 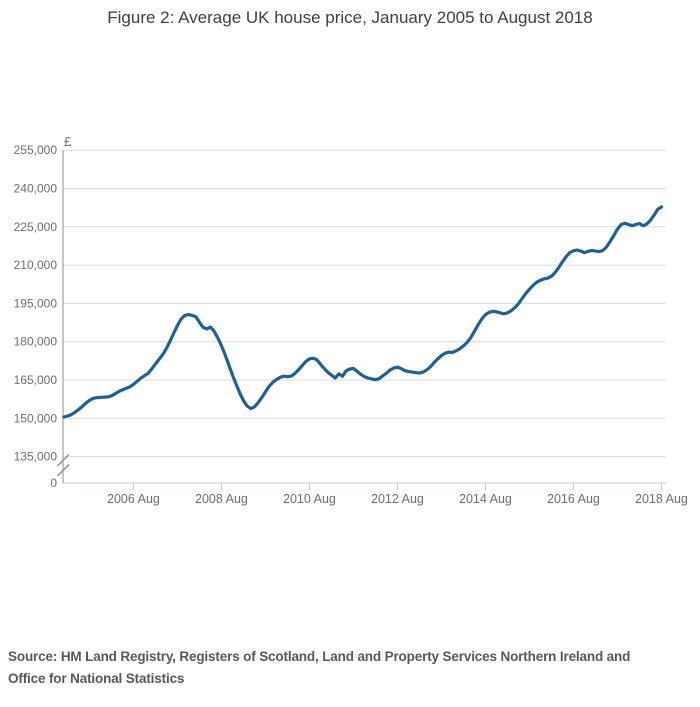 What do you see at coordinates (36, 380) in the screenshot?
I see `y-tick-label: 165,000` at bounding box center [36, 380].